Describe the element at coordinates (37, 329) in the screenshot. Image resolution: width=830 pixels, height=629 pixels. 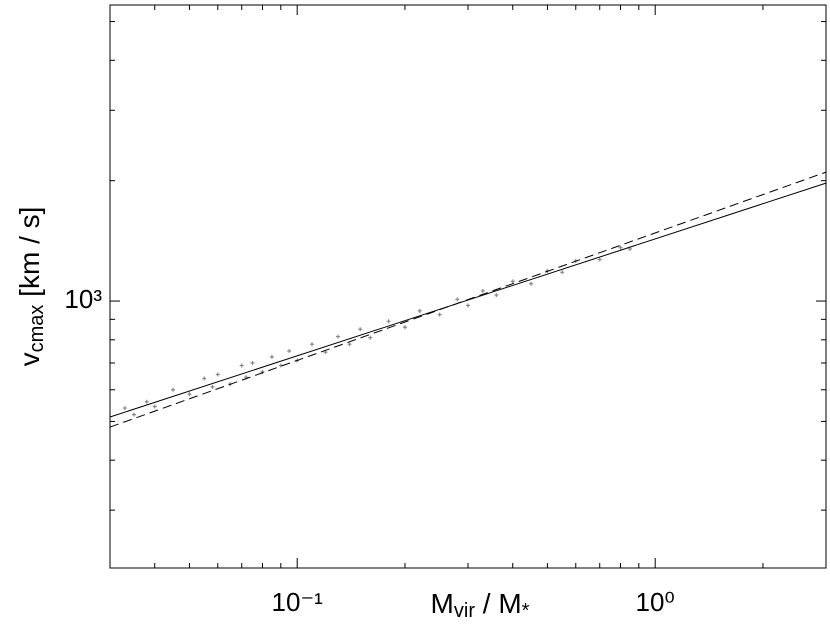
I see `y-axis-label-part: cmax` at that location.